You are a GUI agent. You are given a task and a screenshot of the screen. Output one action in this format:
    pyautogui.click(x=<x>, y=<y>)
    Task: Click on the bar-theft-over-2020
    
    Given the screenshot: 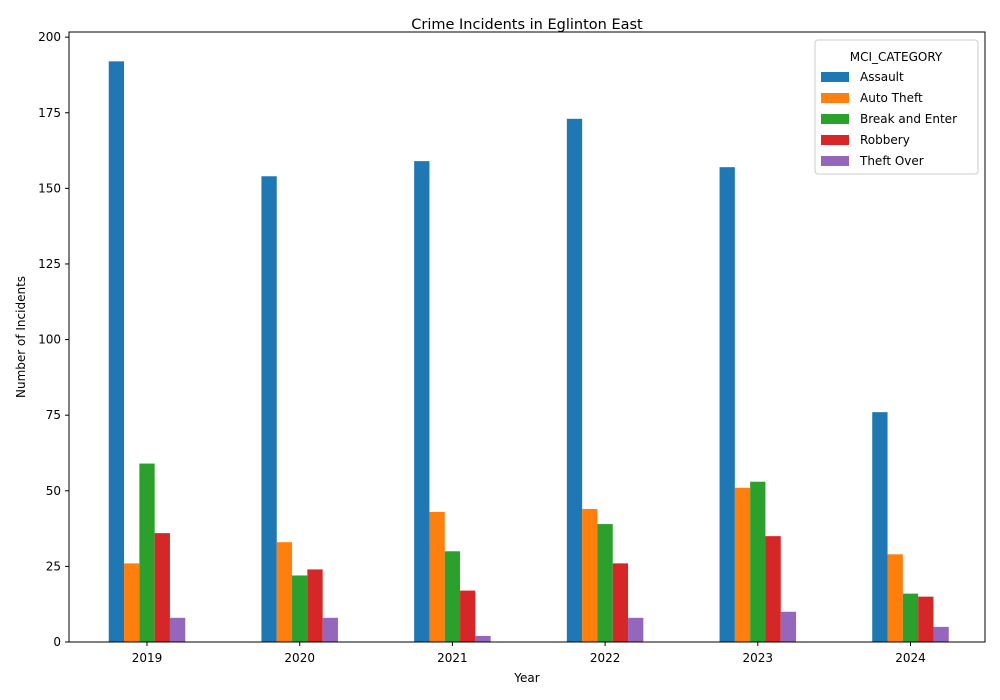 What is the action you would take?
    pyautogui.click(x=330, y=629)
    